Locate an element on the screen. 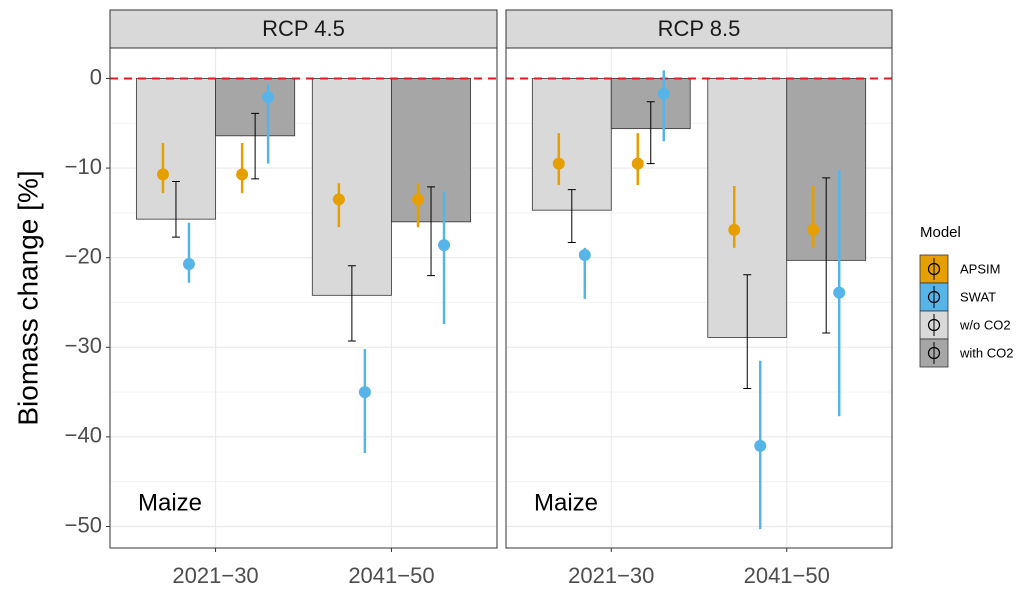 This screenshot has height=598, width=1031. y-tick-label: −10 is located at coordinates (83, 166).